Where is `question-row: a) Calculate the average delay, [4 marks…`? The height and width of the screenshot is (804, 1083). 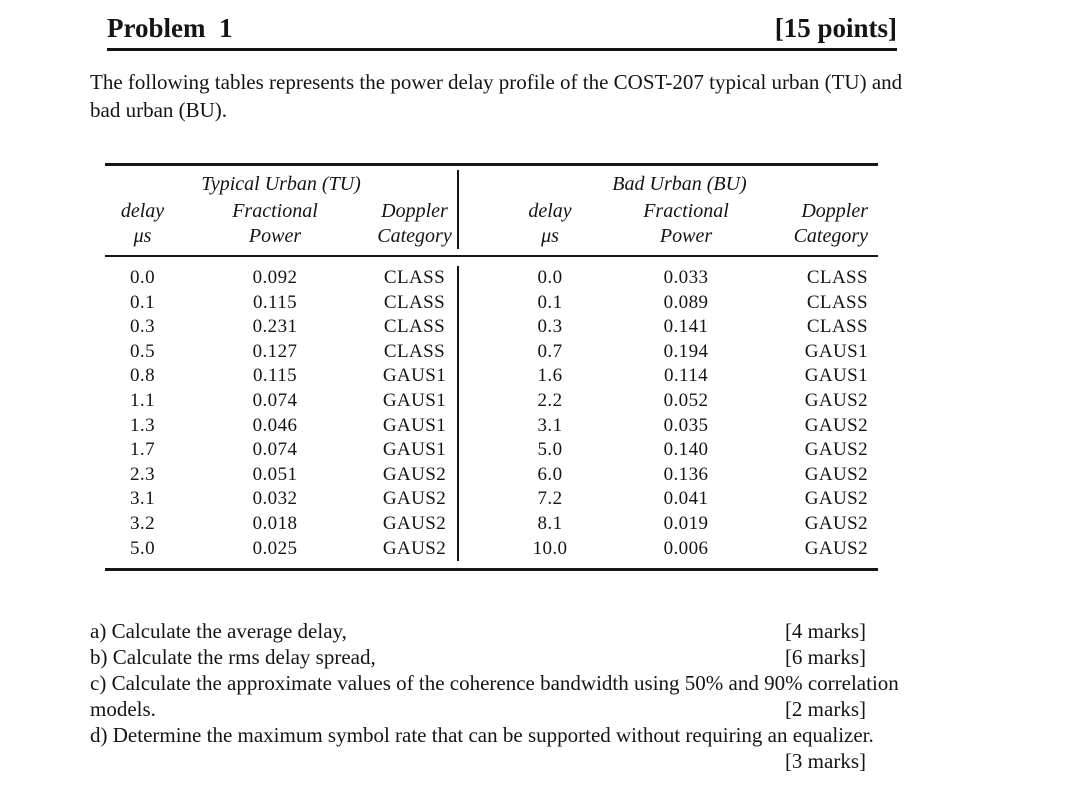 question-row: a) Calculate the average delay, [4 marks… is located at coordinates (478, 631).